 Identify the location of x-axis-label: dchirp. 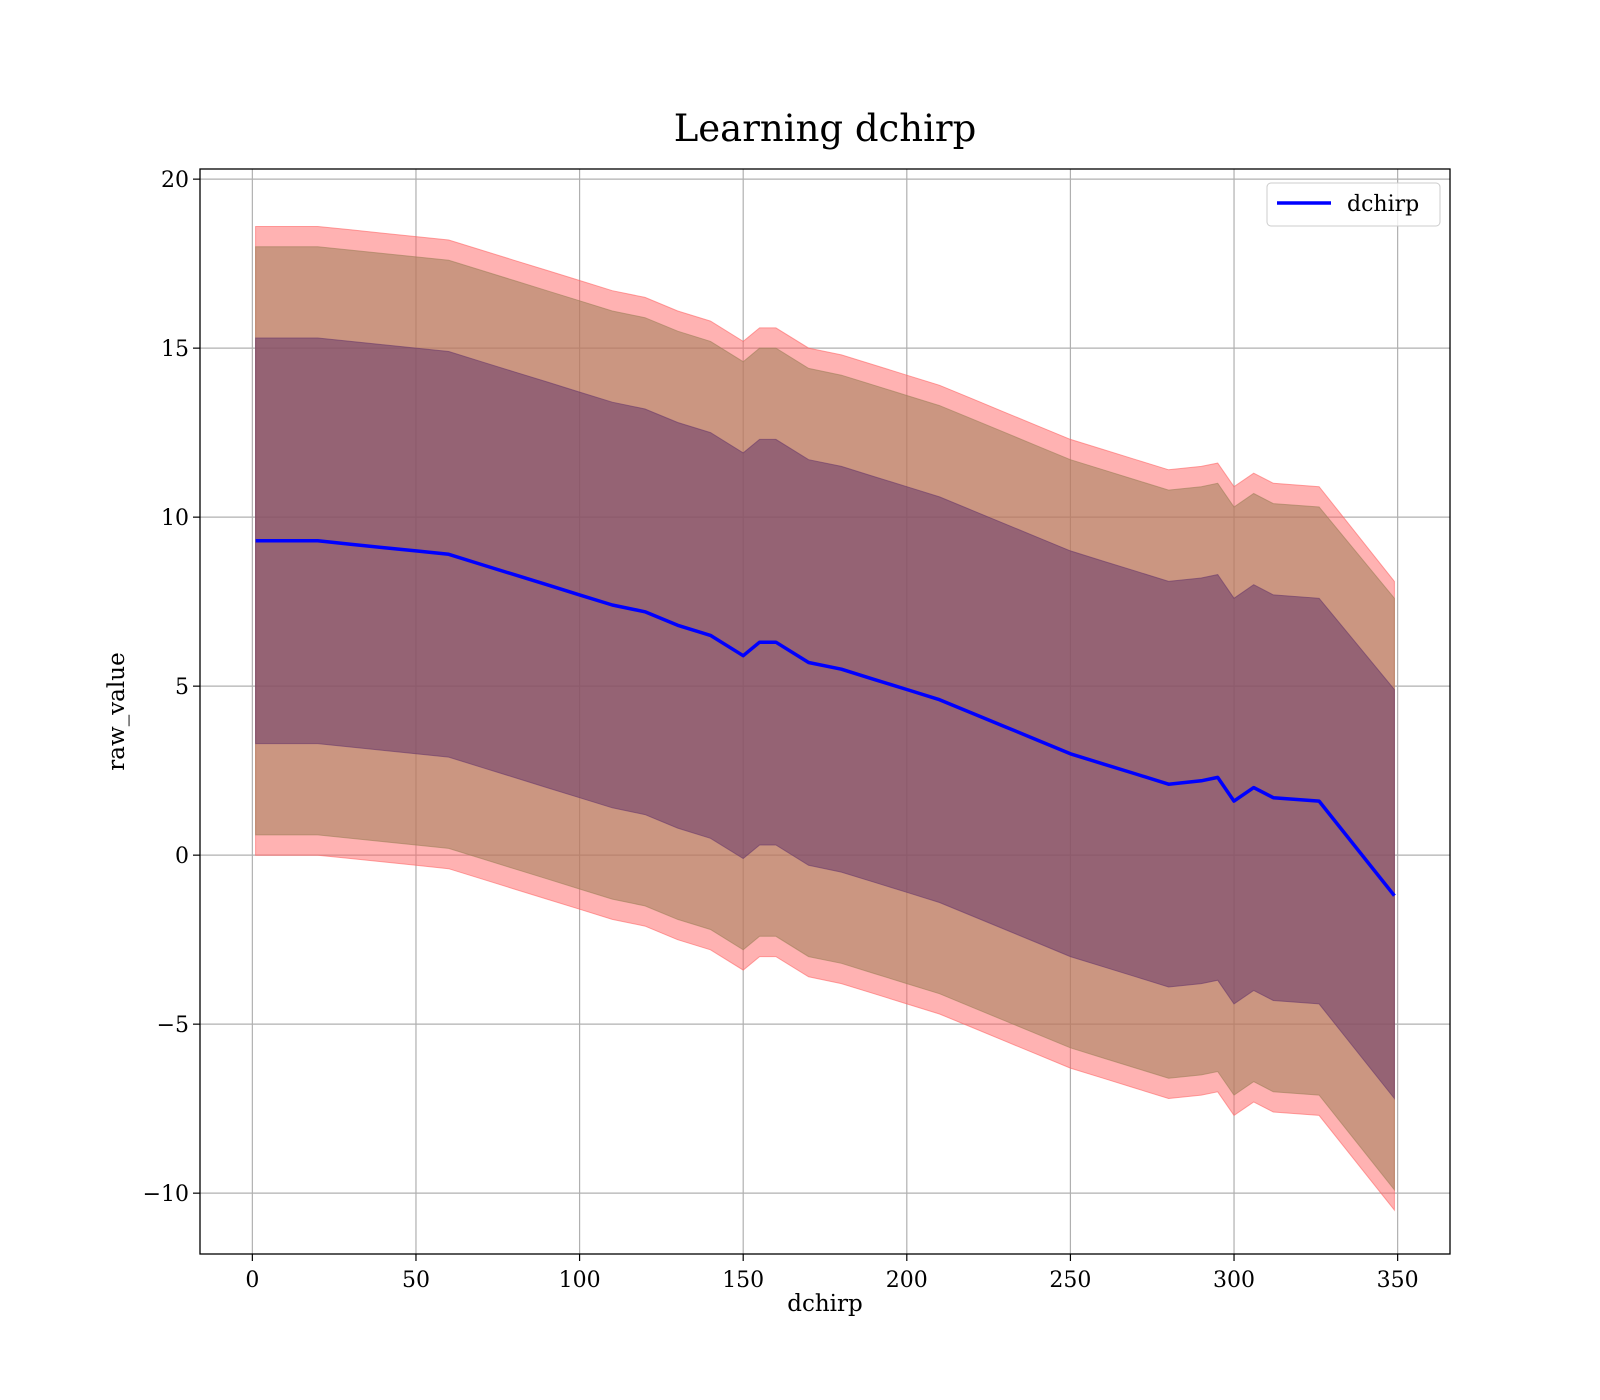
(825, 1304).